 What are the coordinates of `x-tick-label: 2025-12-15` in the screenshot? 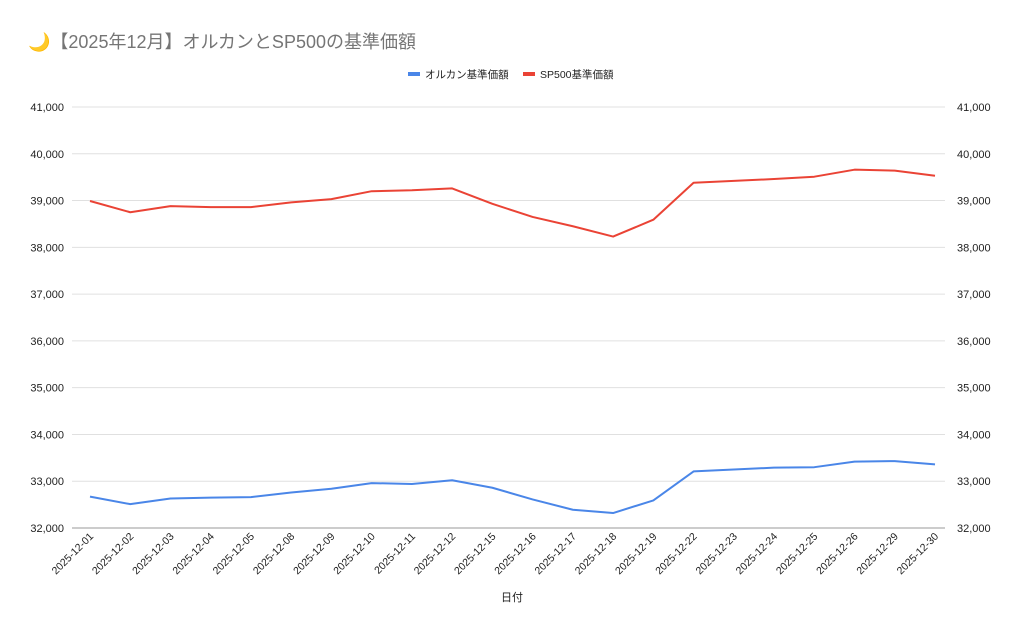 It's located at (475, 554).